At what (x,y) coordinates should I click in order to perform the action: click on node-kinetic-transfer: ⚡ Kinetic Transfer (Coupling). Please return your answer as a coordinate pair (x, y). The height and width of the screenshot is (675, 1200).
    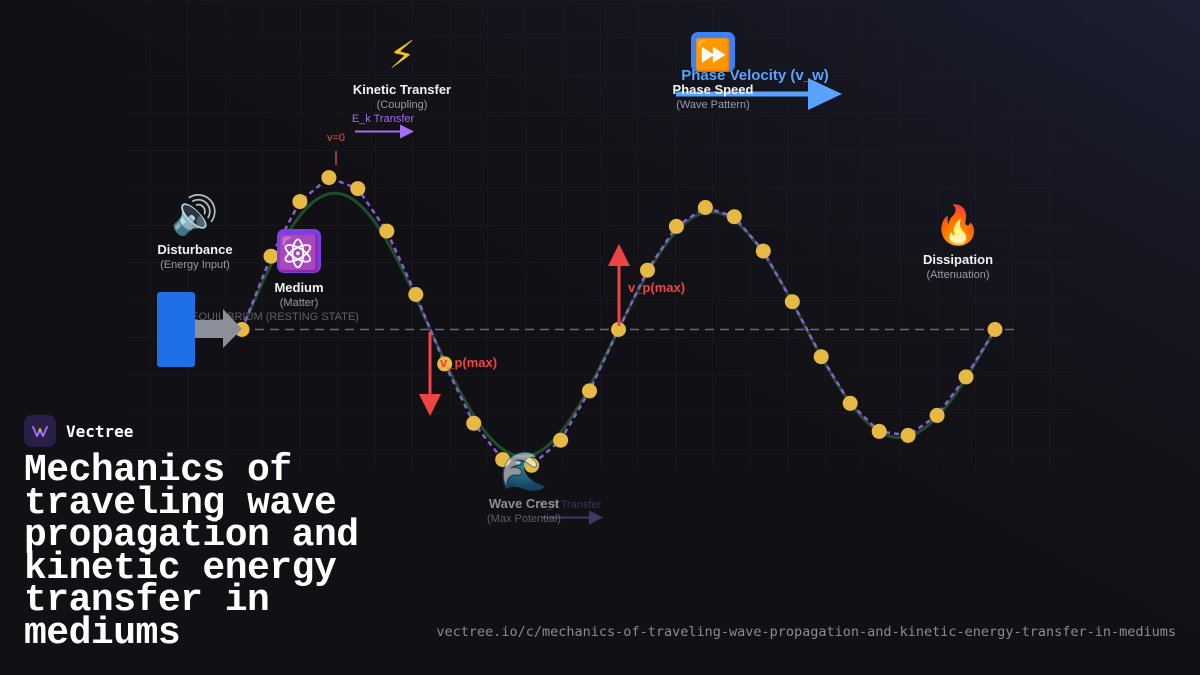
    Looking at the image, I should click on (402, 72).